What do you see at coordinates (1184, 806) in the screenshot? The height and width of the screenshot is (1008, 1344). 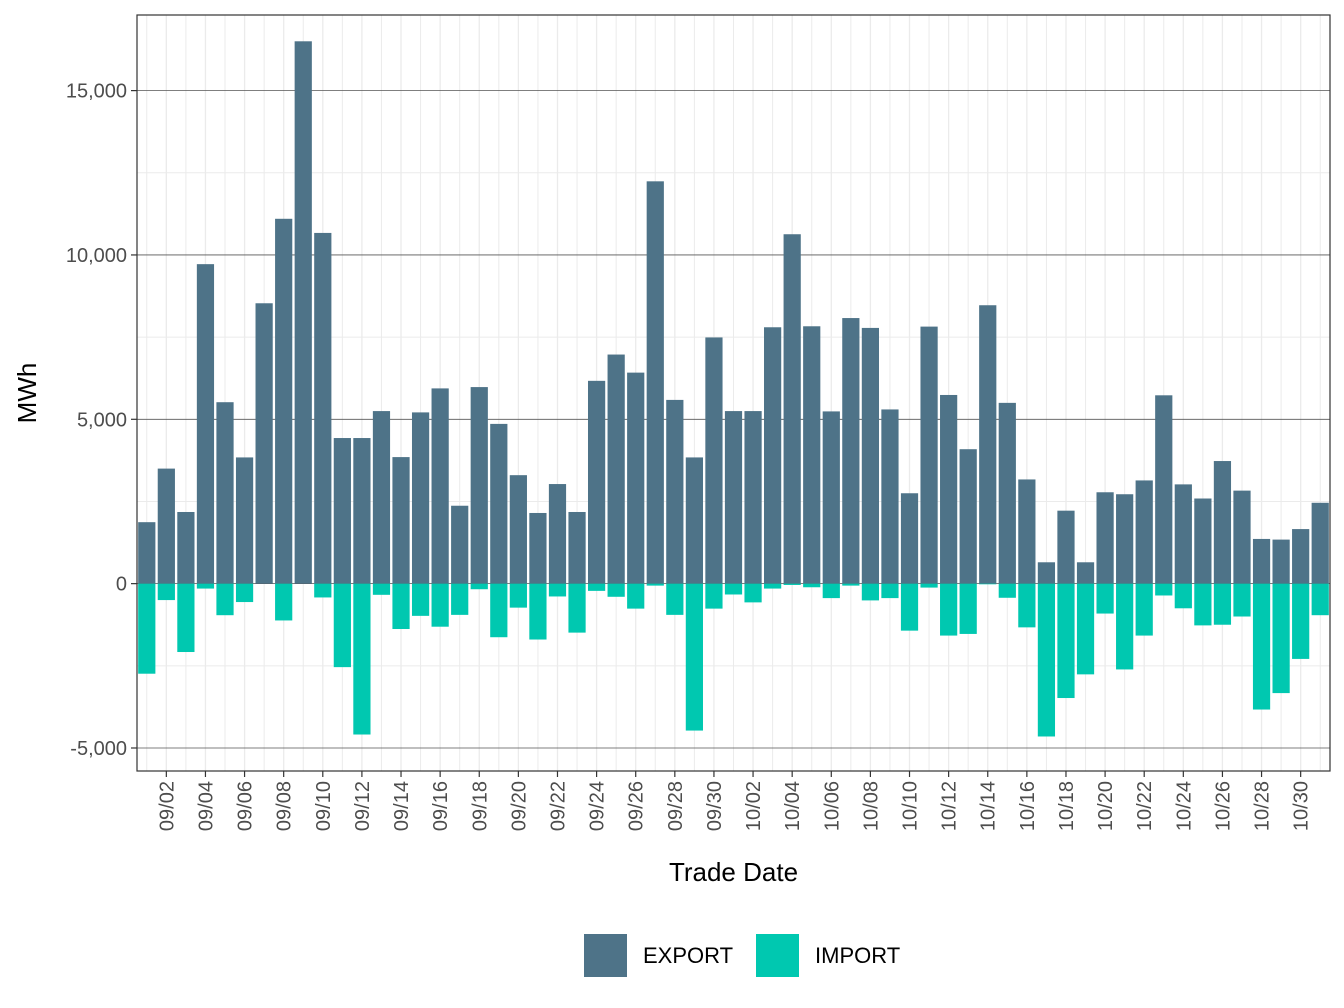 I see `x-tick-label: 10/24` at bounding box center [1184, 806].